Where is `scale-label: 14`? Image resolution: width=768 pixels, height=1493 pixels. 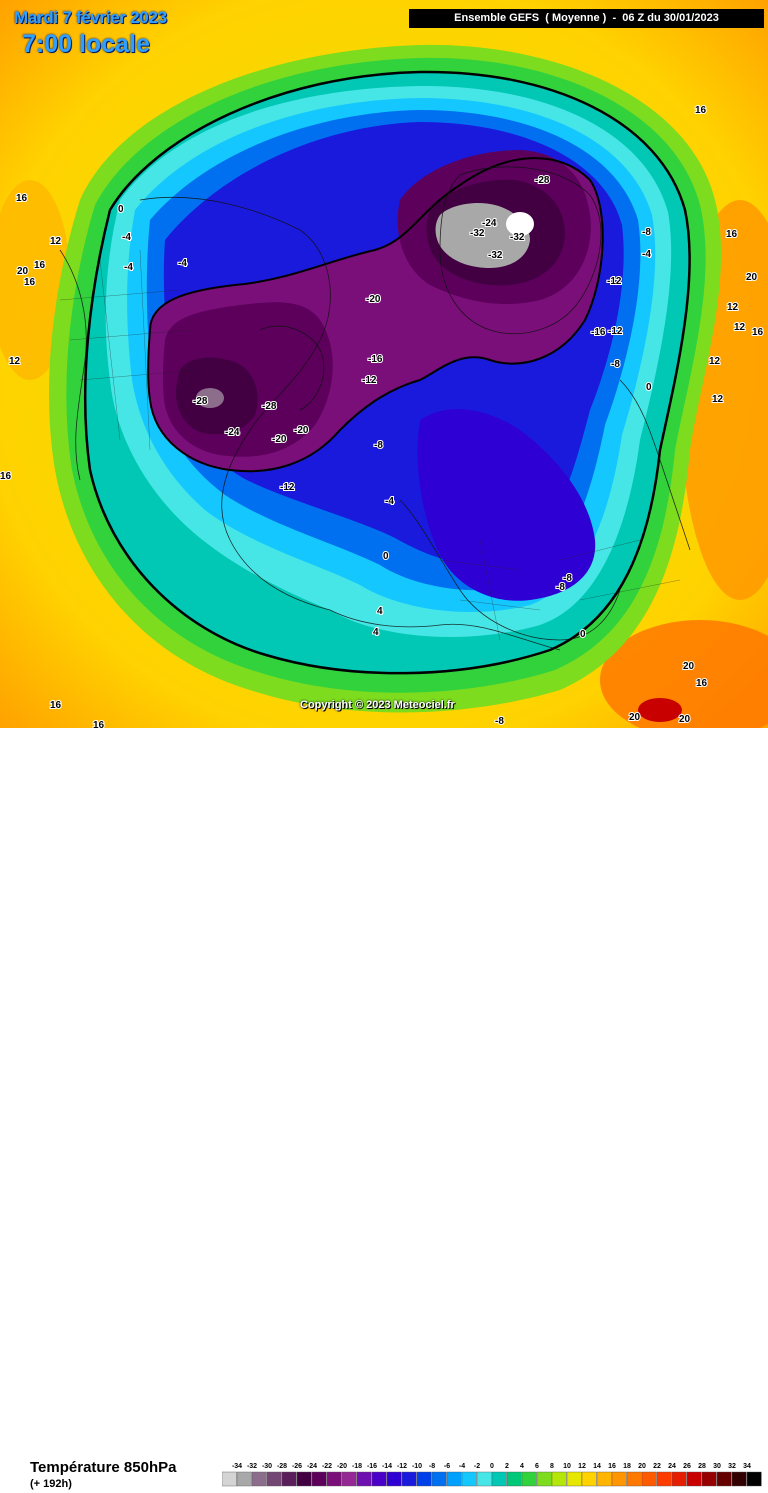
scale-label: 14 is located at coordinates (597, 1466).